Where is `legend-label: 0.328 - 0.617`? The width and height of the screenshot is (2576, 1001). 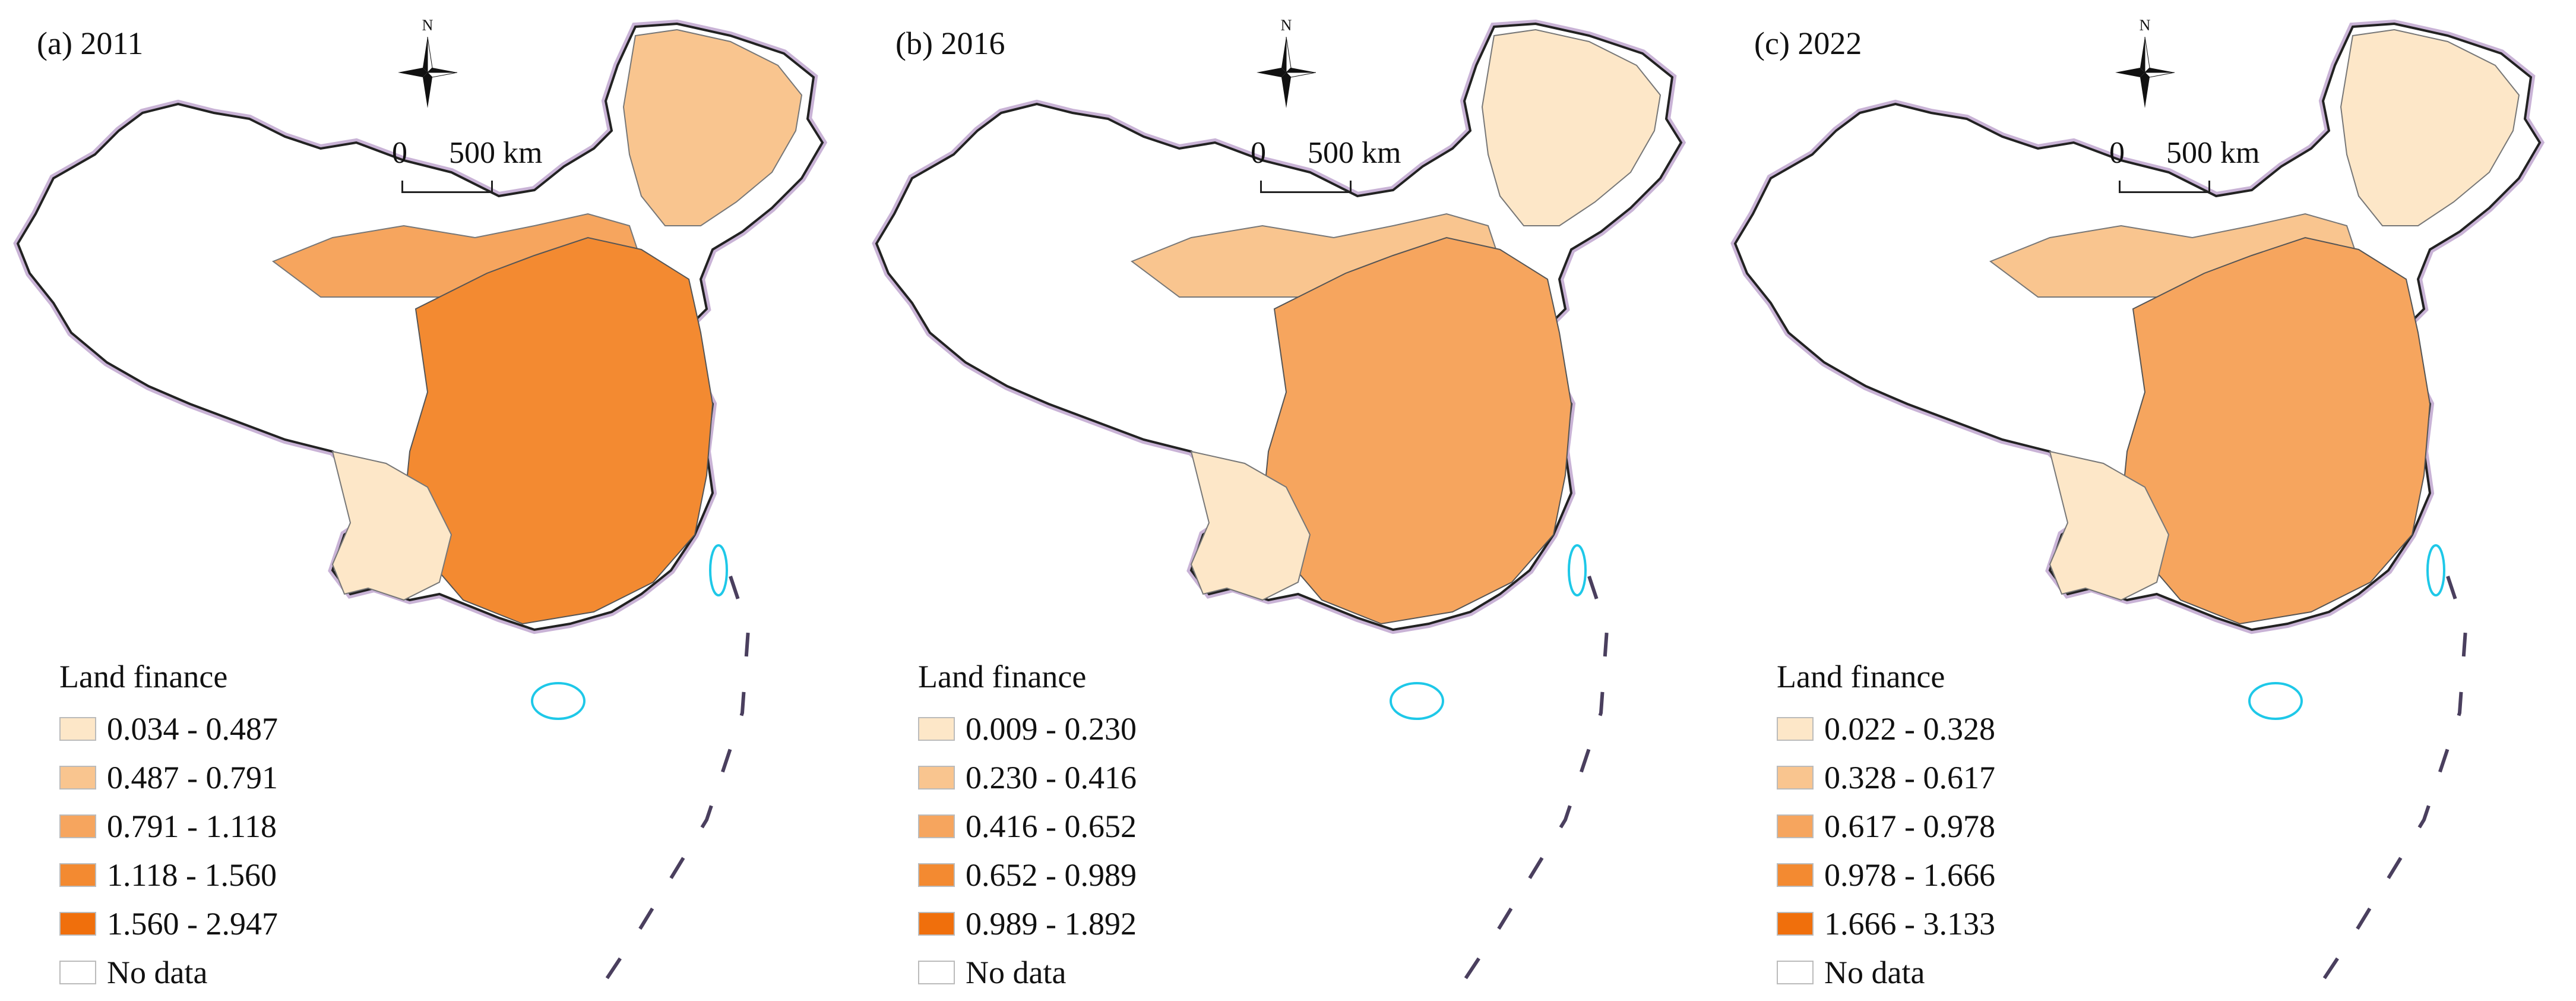
legend-label: 0.328 - 0.617 is located at coordinates (1909, 777).